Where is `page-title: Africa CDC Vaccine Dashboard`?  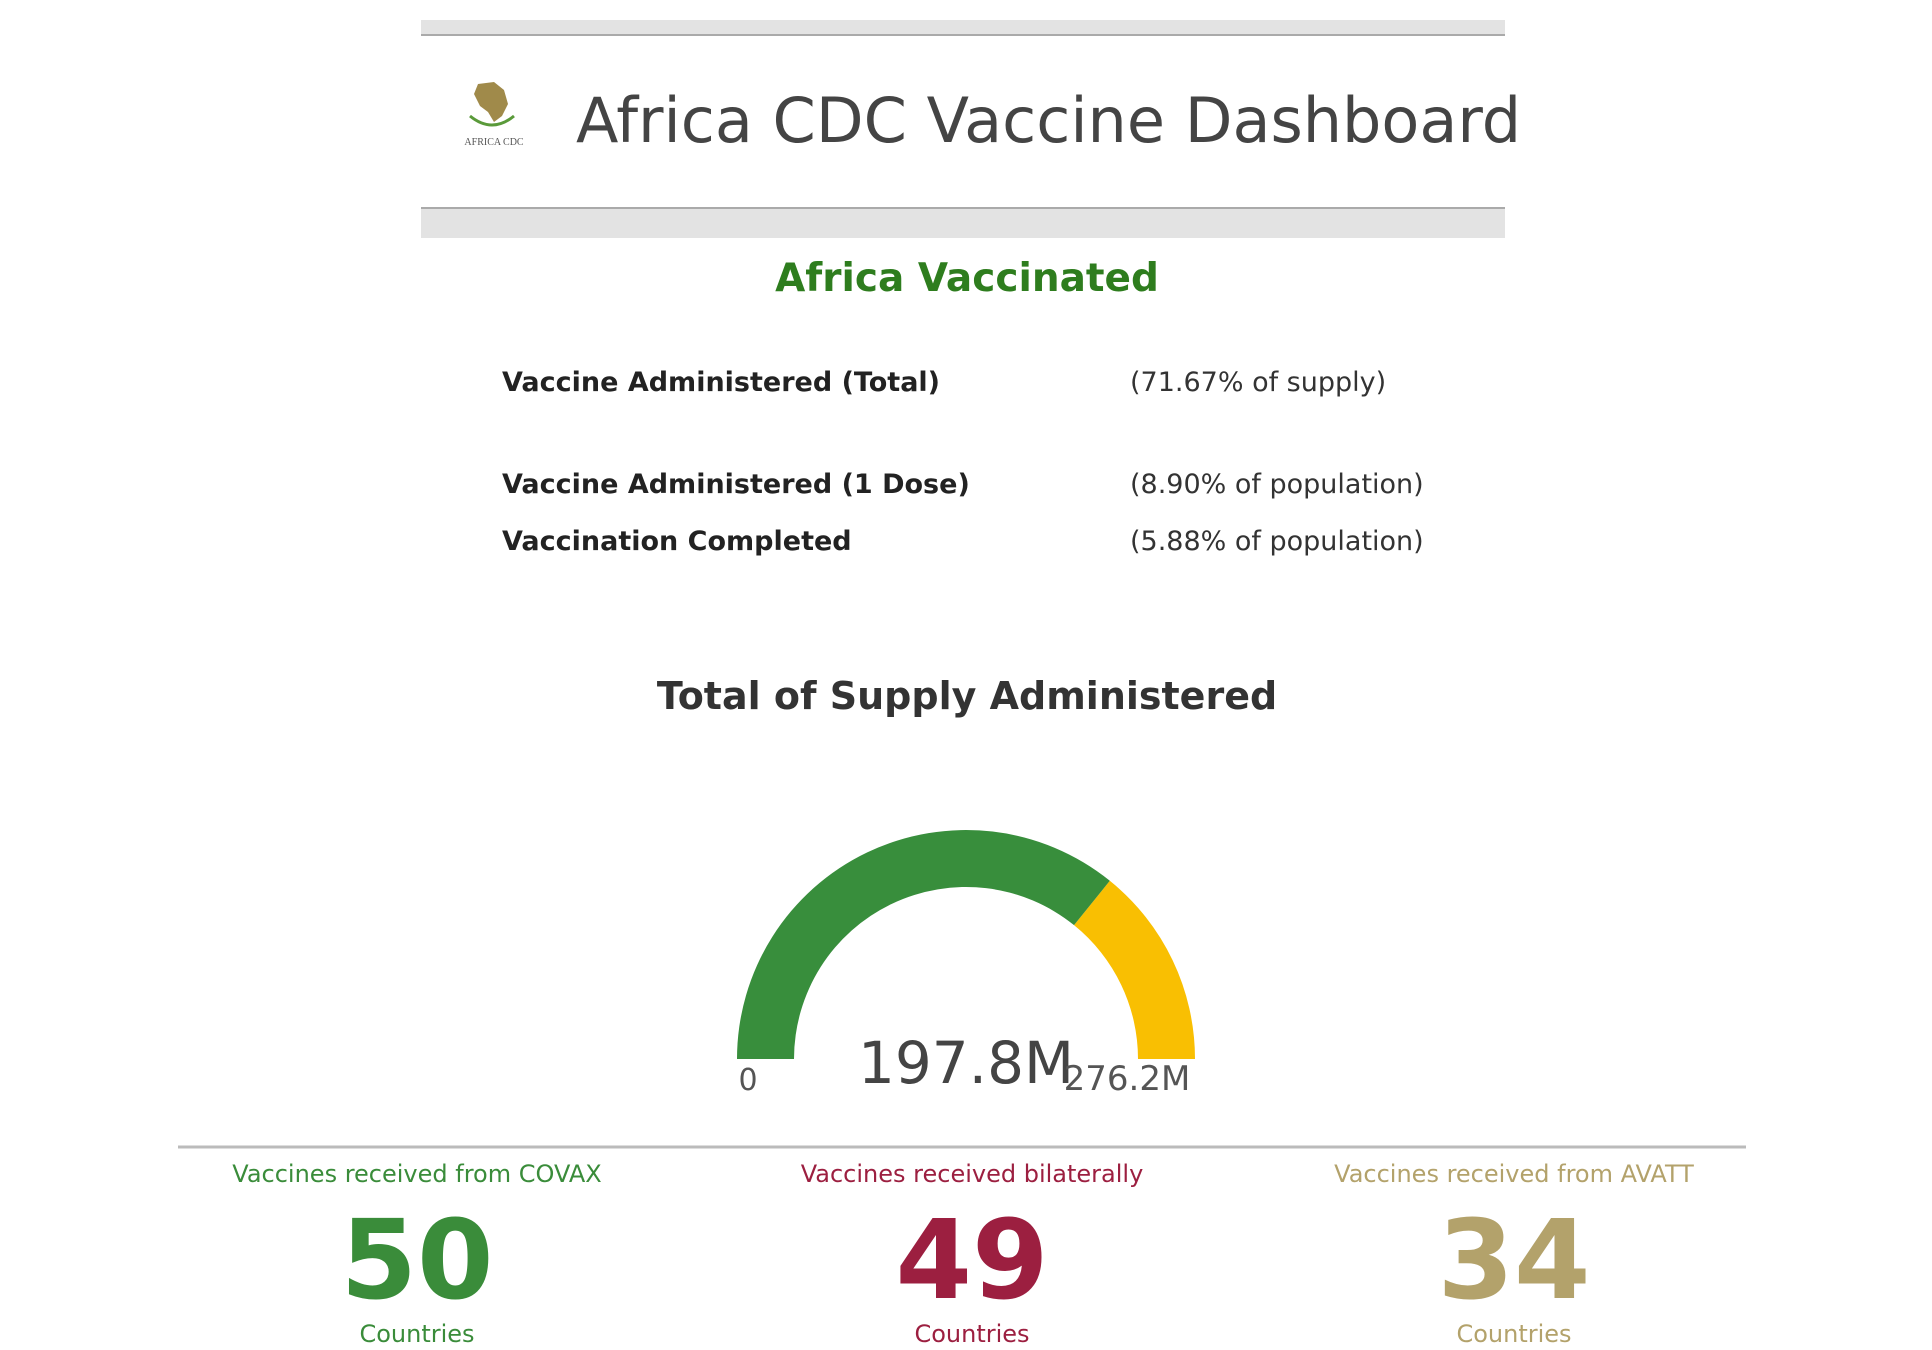
page-title: Africa CDC Vaccine Dashboard is located at coordinates (1048, 120).